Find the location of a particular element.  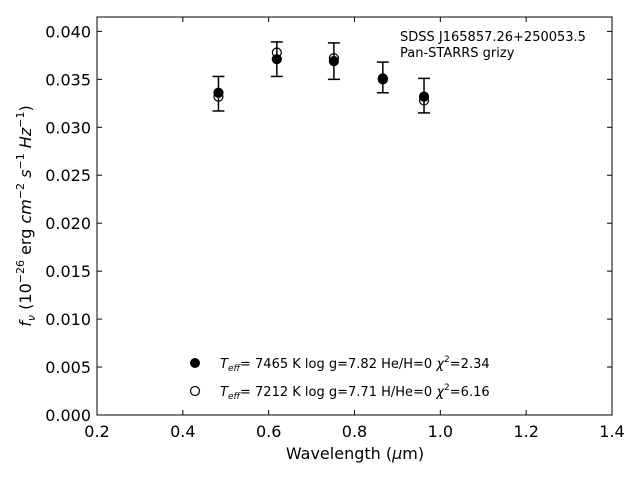

legend-2-chi: =6.16 is located at coordinates (470, 392).